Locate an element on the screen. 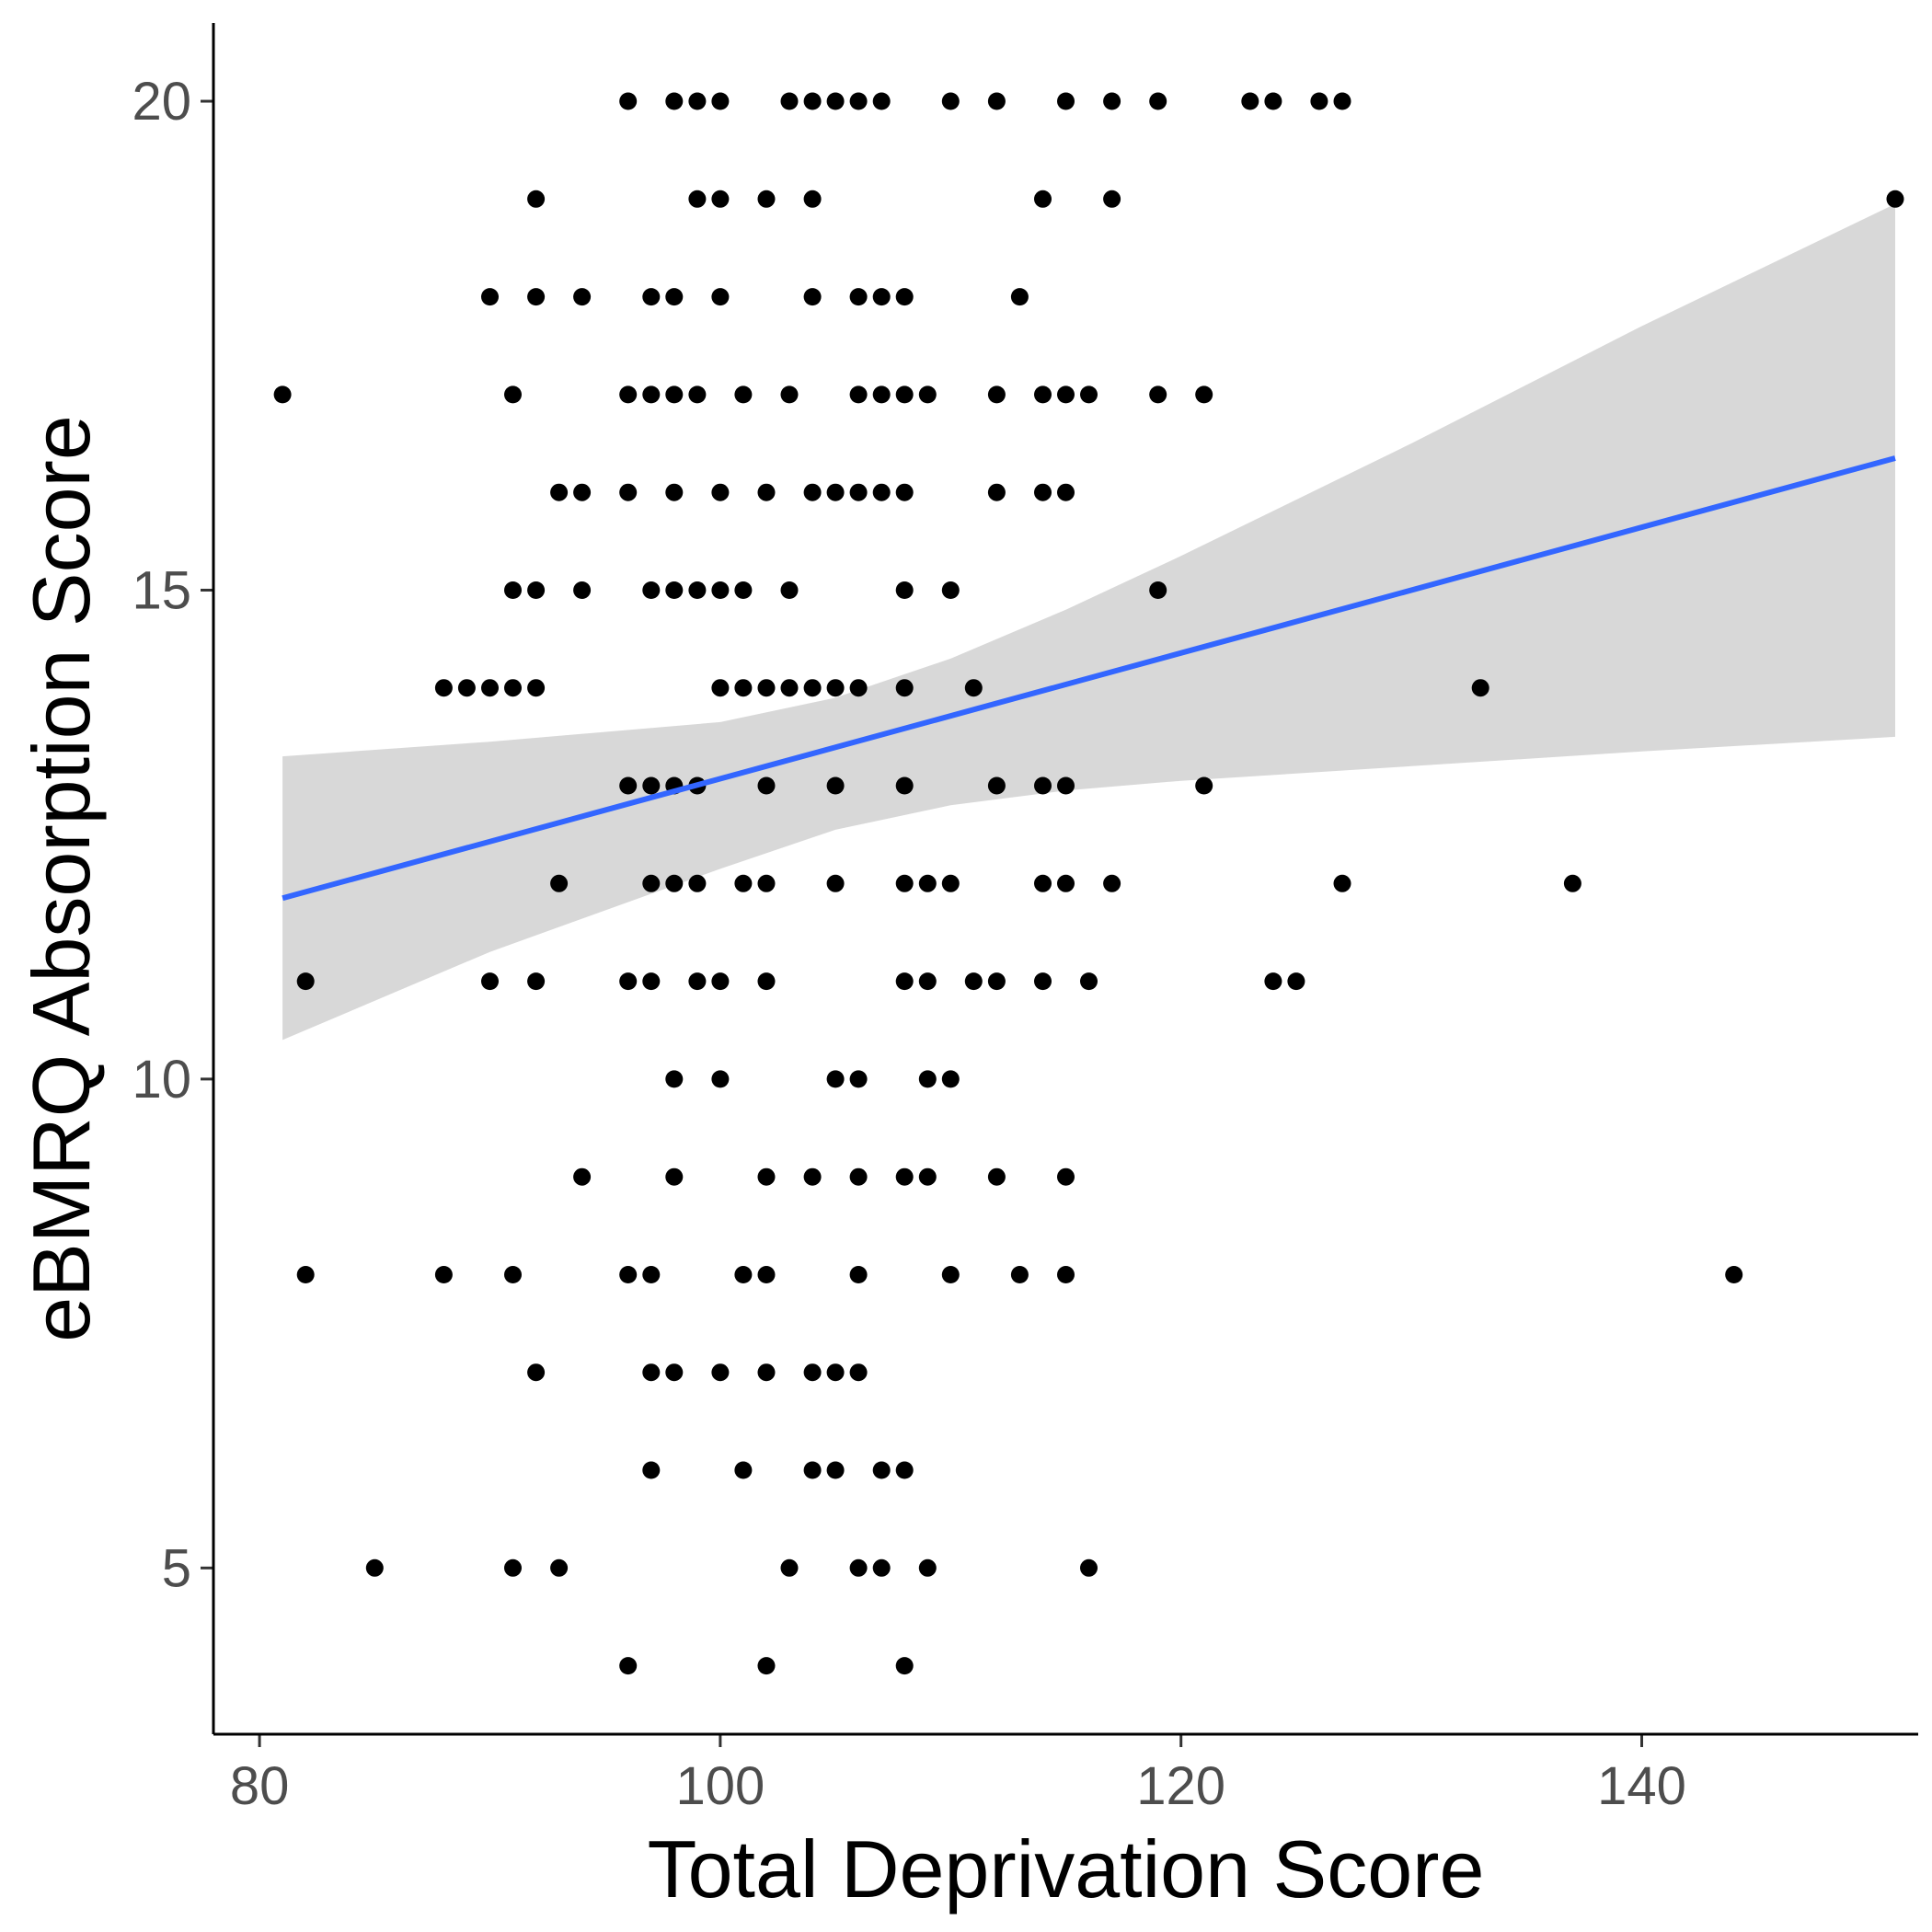 Image resolution: width=1932 pixels, height=1932 pixels. y-tick-label: 5 is located at coordinates (176, 1568).